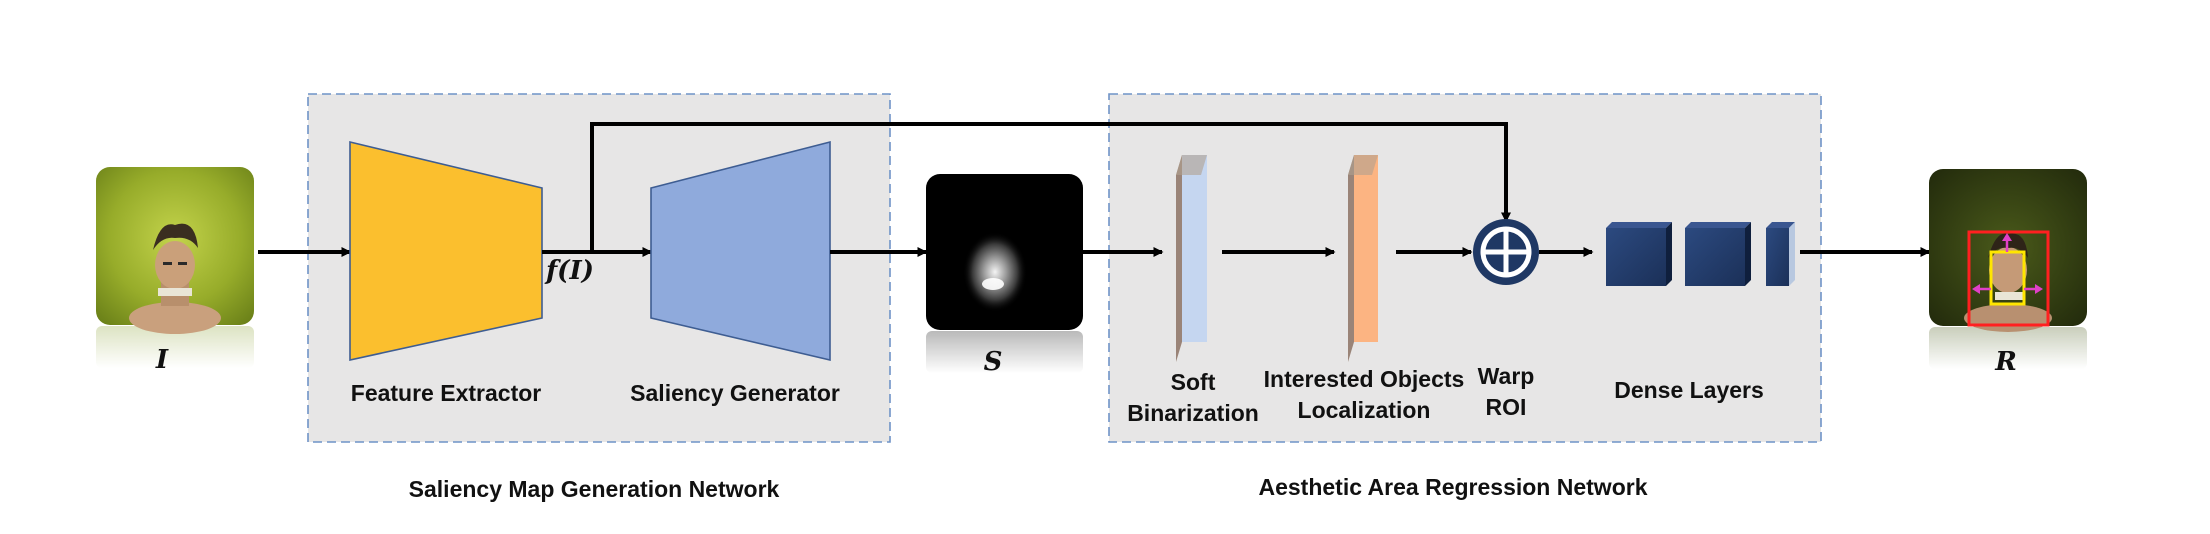 The height and width of the screenshot is (534, 2210). I want to click on feature-extractor-block, so click(446, 250).